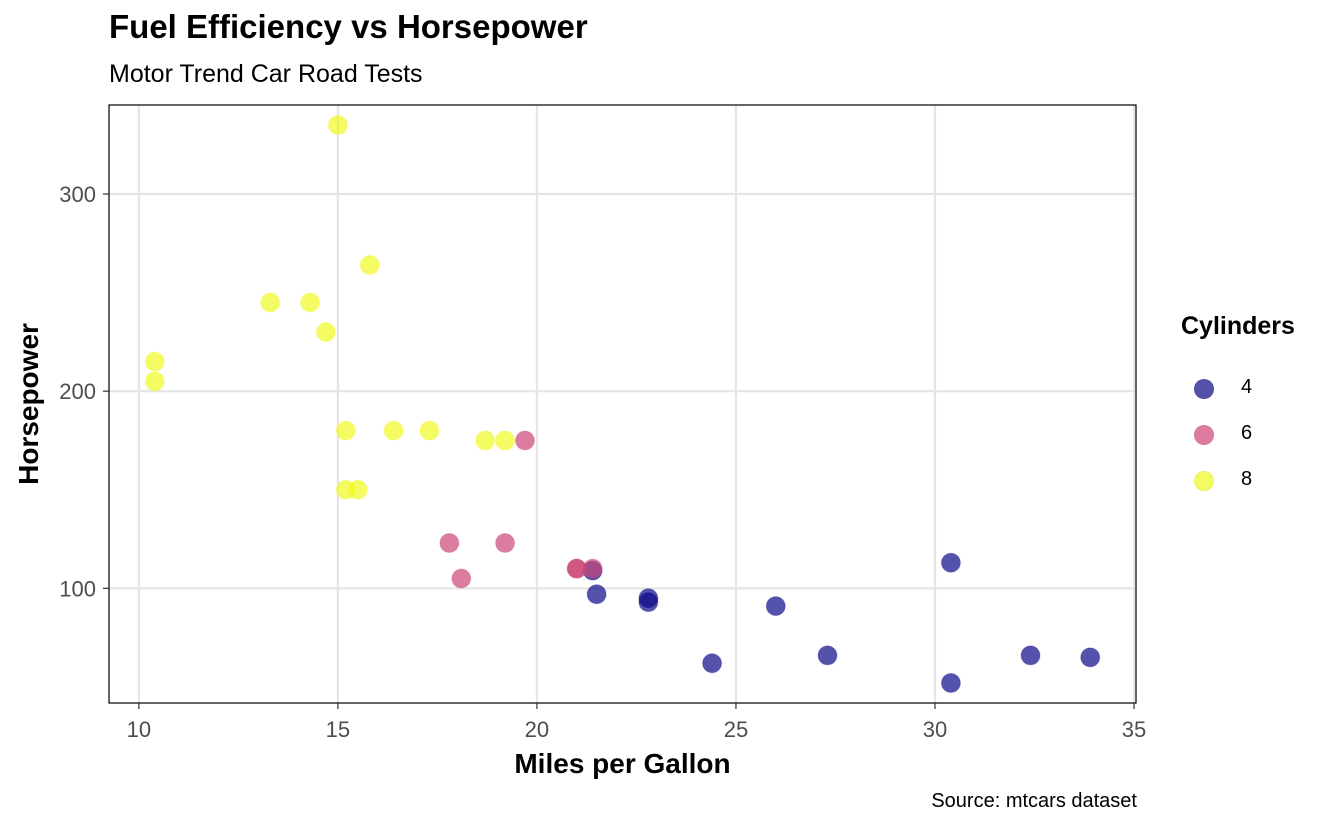 This screenshot has height=830, width=1344. What do you see at coordinates (1238, 326) in the screenshot?
I see `legend-title: Cylinders` at bounding box center [1238, 326].